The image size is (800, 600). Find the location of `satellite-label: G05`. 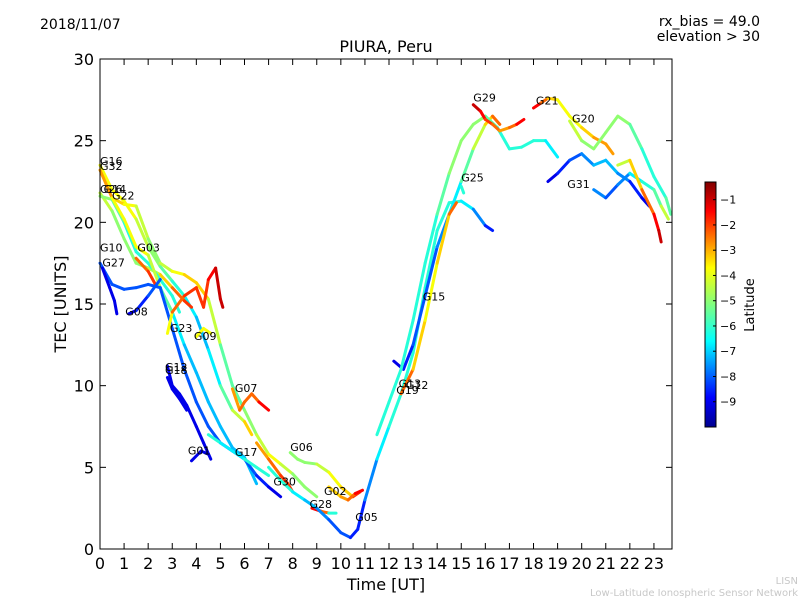

satellite-label: G05 is located at coordinates (366, 517).